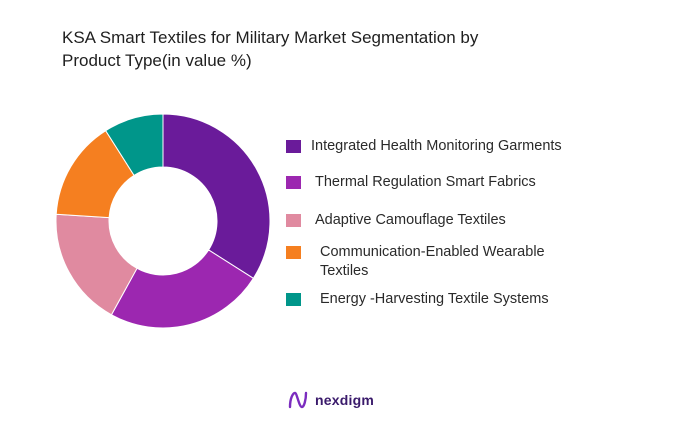 The width and height of the screenshot is (686, 434). I want to click on legend-item-adaptive-camouflage: Adaptive Camouflage Textiles, so click(445, 220).